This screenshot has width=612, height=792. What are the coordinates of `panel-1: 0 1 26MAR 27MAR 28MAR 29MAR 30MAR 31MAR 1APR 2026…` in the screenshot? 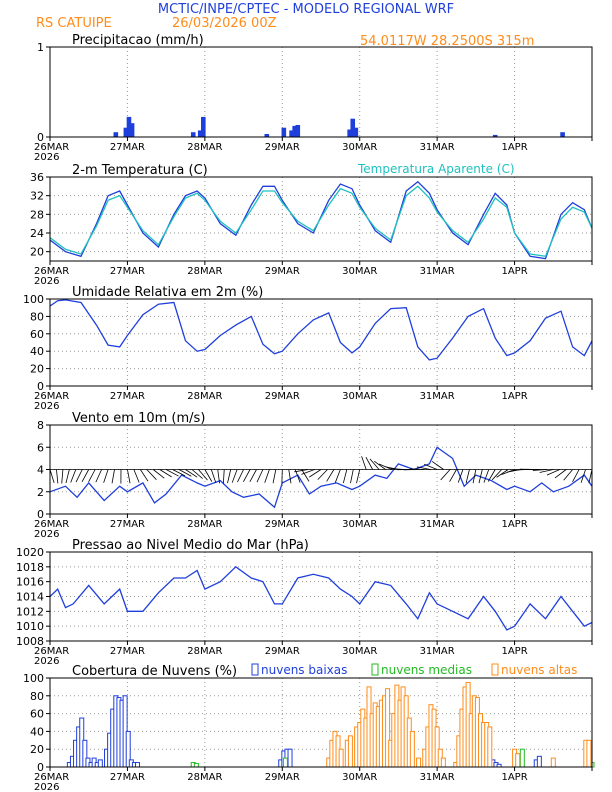 It's located at (313, 98).